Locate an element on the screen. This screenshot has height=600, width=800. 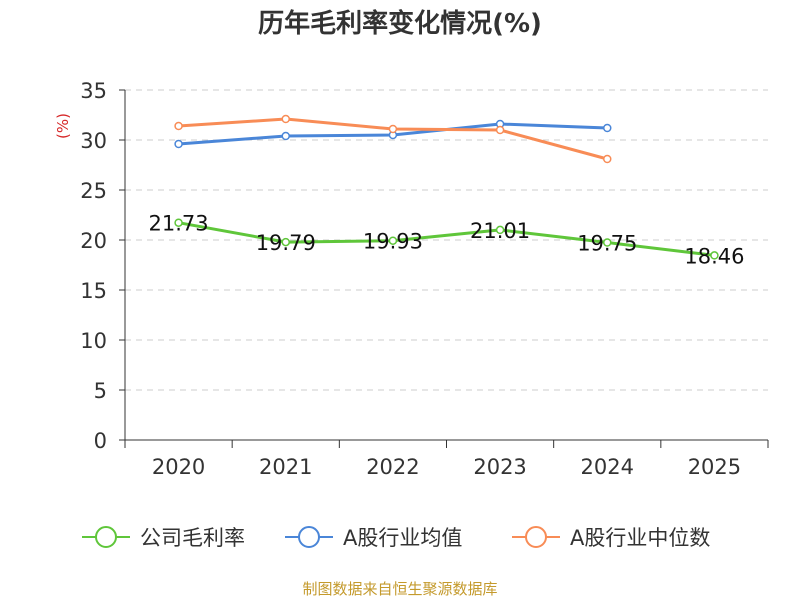
data-label: 19.93 is located at coordinates (393, 242).